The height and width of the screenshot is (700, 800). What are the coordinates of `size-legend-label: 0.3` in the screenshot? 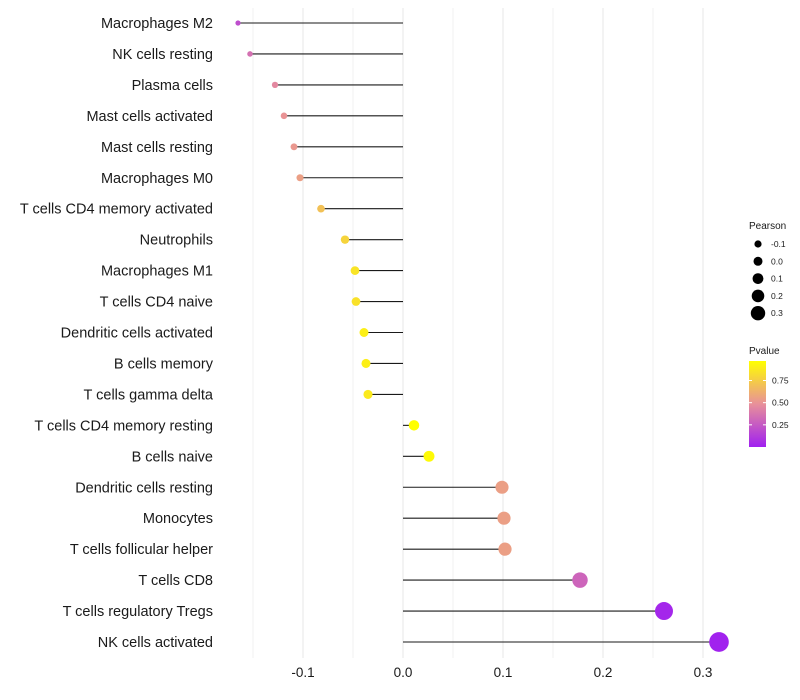 It's located at (777, 313).